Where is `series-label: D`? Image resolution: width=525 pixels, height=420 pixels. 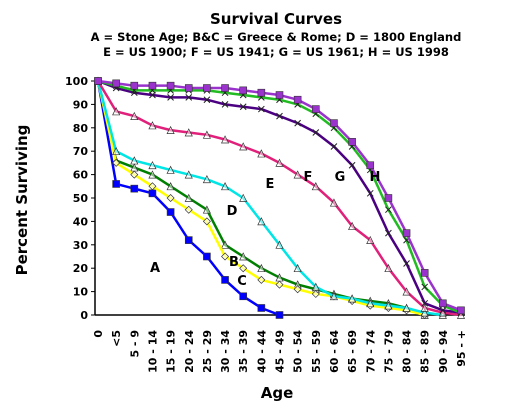
series-label: D is located at coordinates (232, 211).